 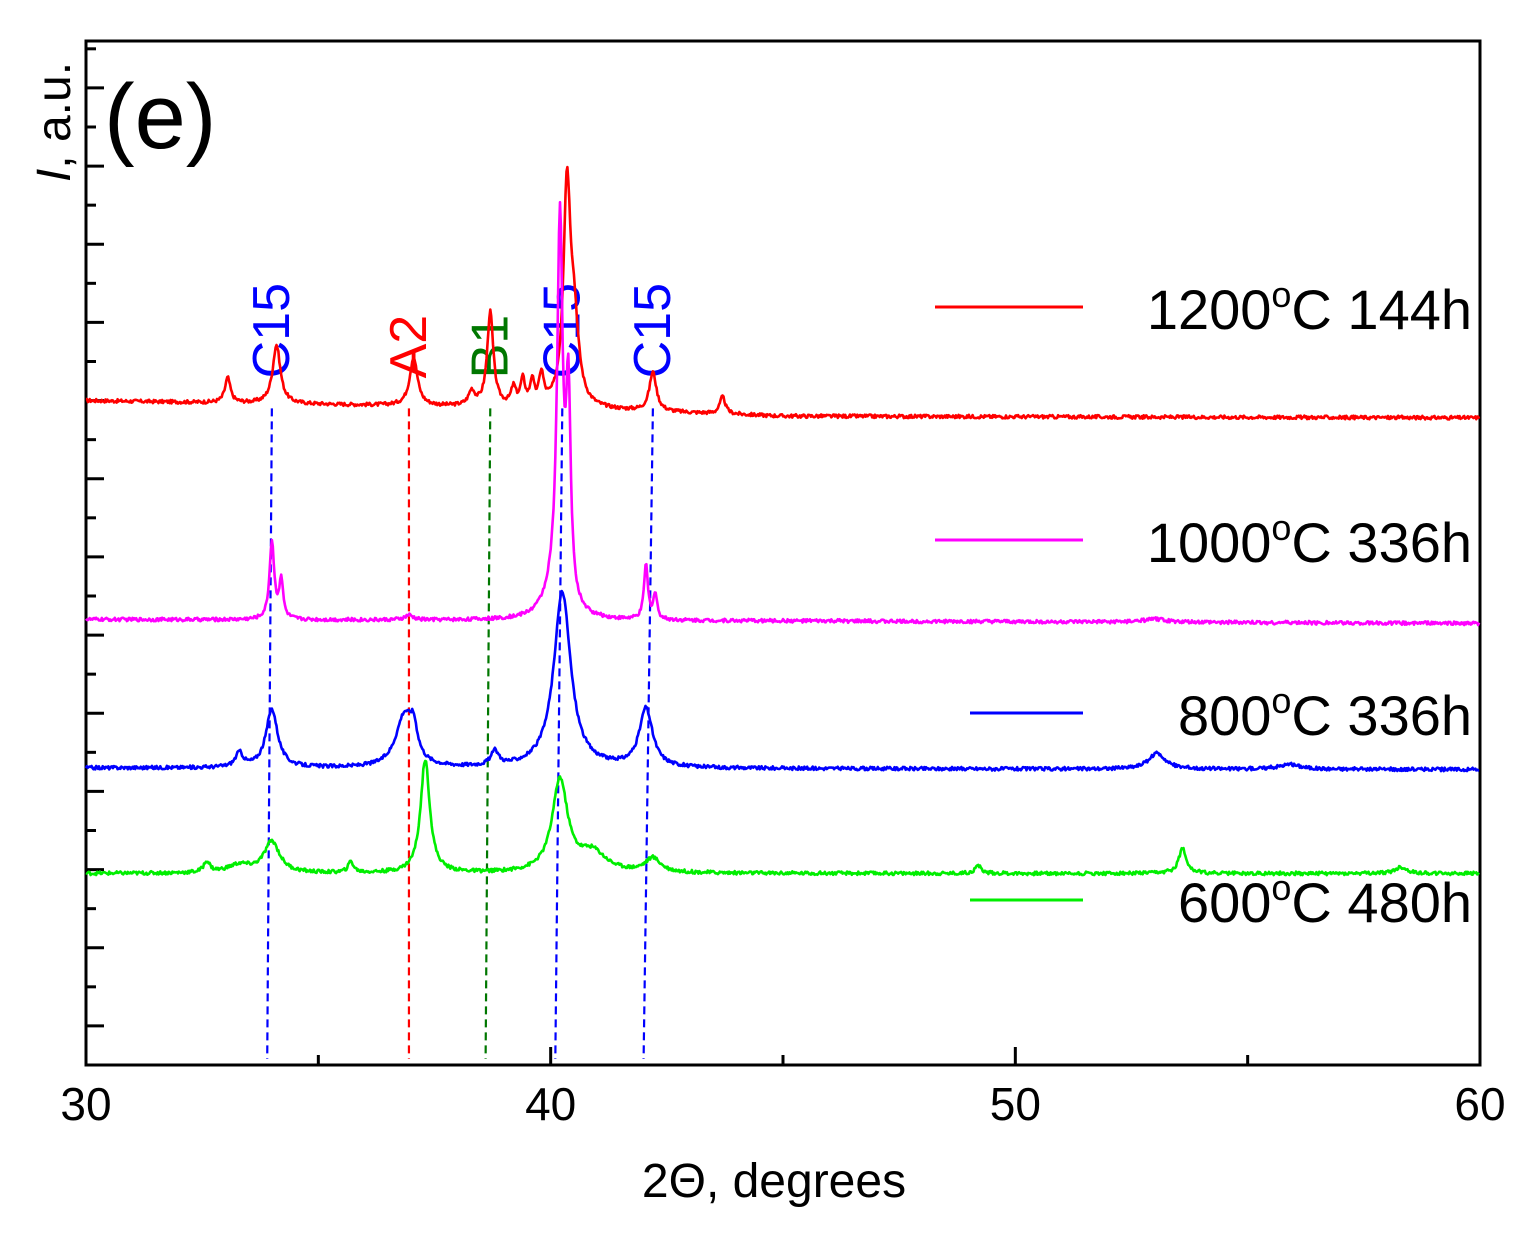 What do you see at coordinates (54, 175) in the screenshot?
I see `y-axis-label-italic: I` at bounding box center [54, 175].